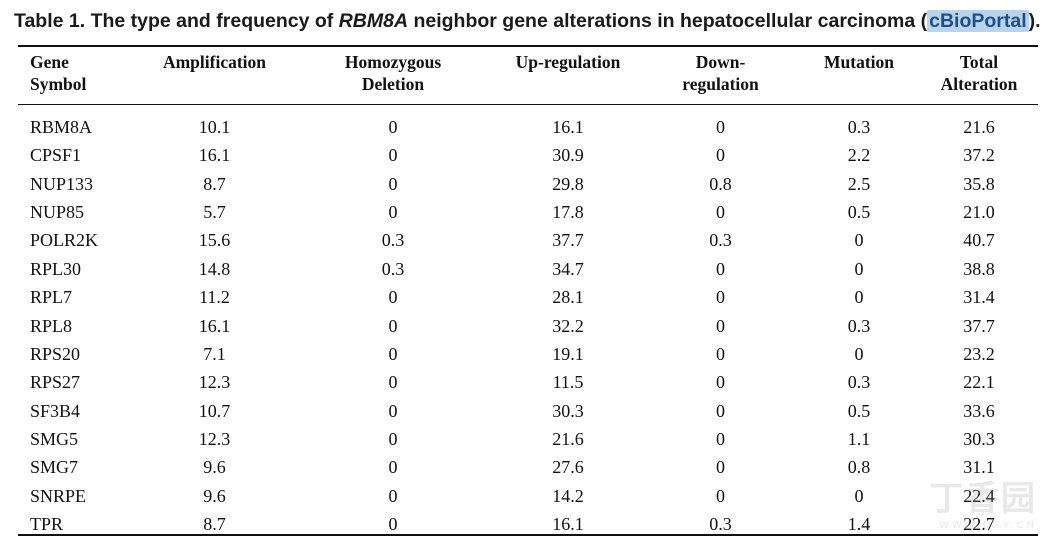 This screenshot has height=545, width=1057. What do you see at coordinates (528, 183) in the screenshot?
I see `table-row: NUP133 8.7 0 29.8 0.8 2.5 35.8` at bounding box center [528, 183].